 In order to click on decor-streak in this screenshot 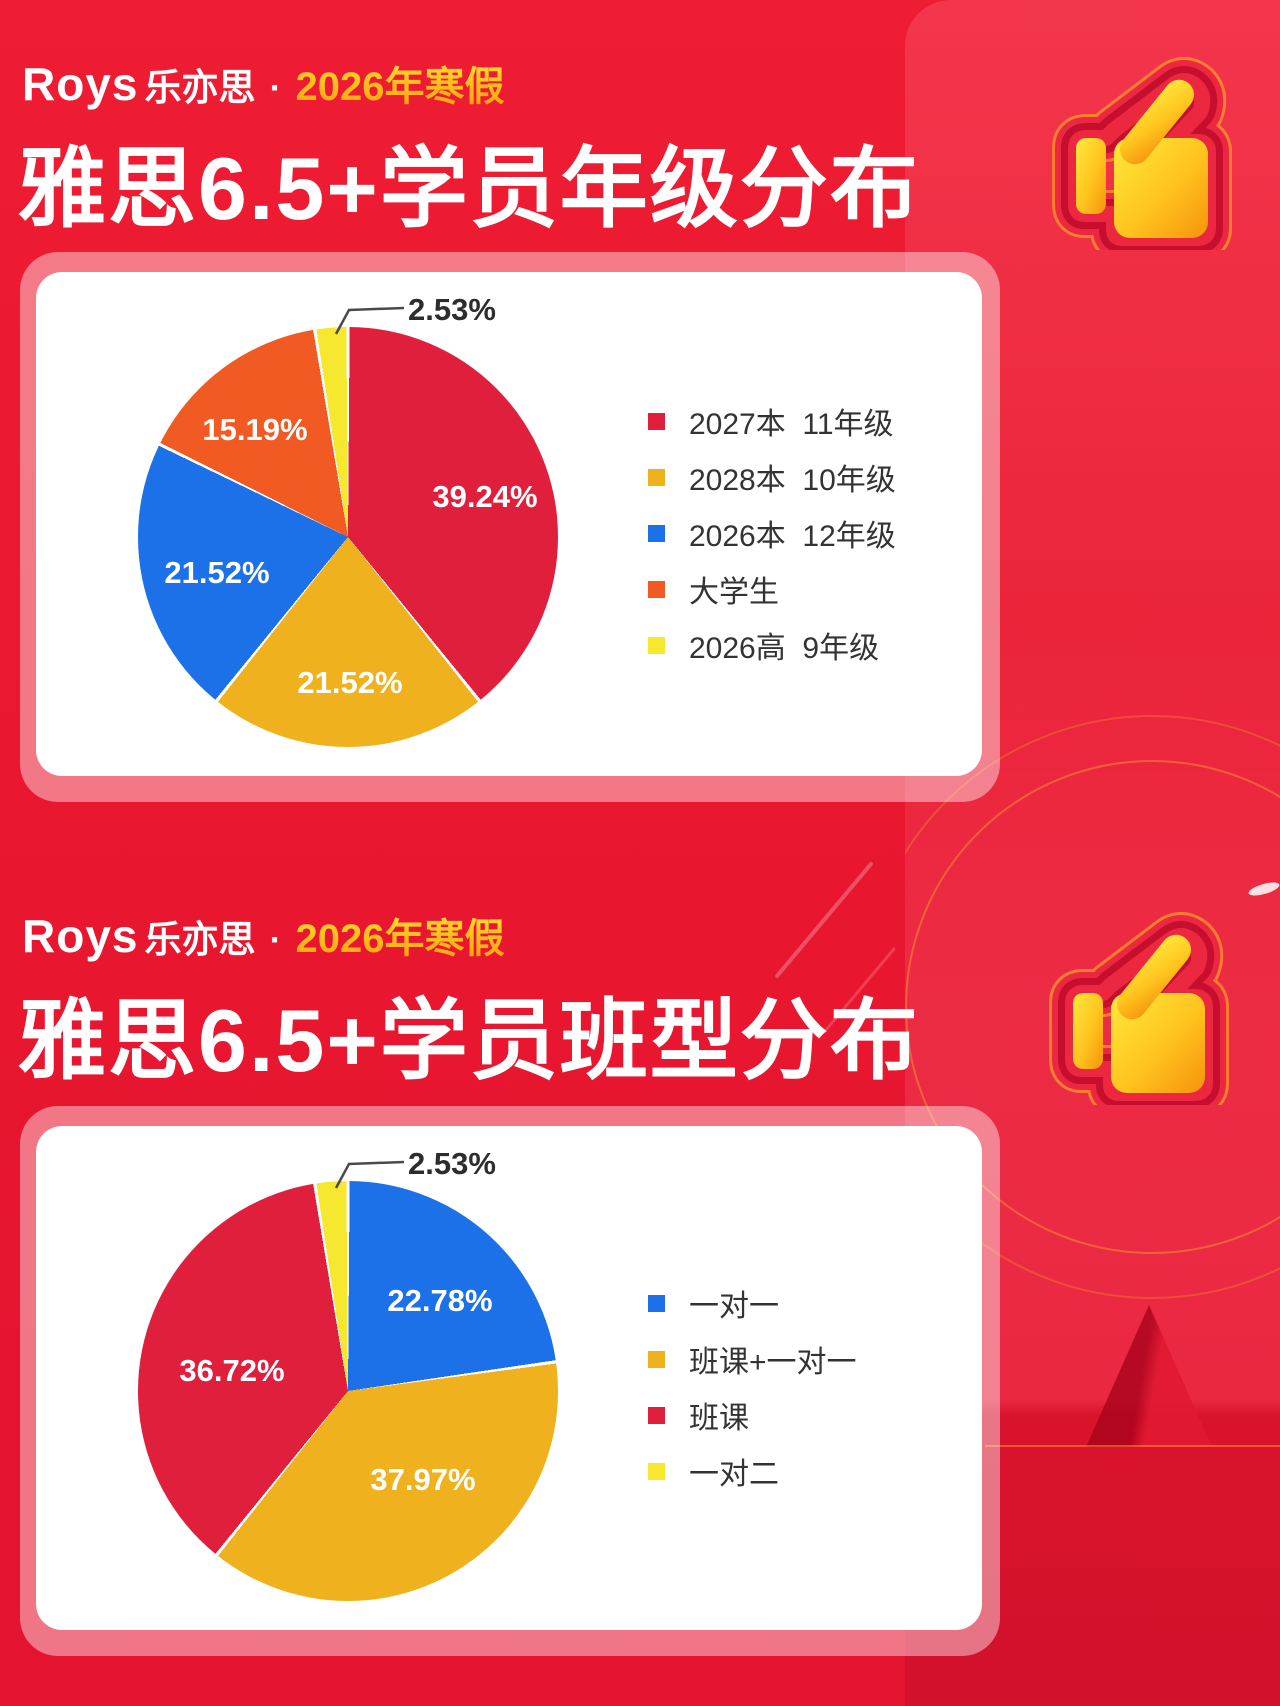, I will do `click(824, 920)`.